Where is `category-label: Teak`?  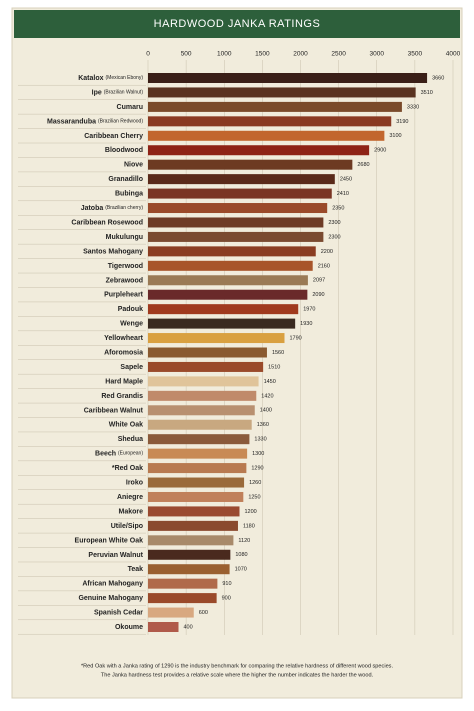 category-label: Teak is located at coordinates (136, 569).